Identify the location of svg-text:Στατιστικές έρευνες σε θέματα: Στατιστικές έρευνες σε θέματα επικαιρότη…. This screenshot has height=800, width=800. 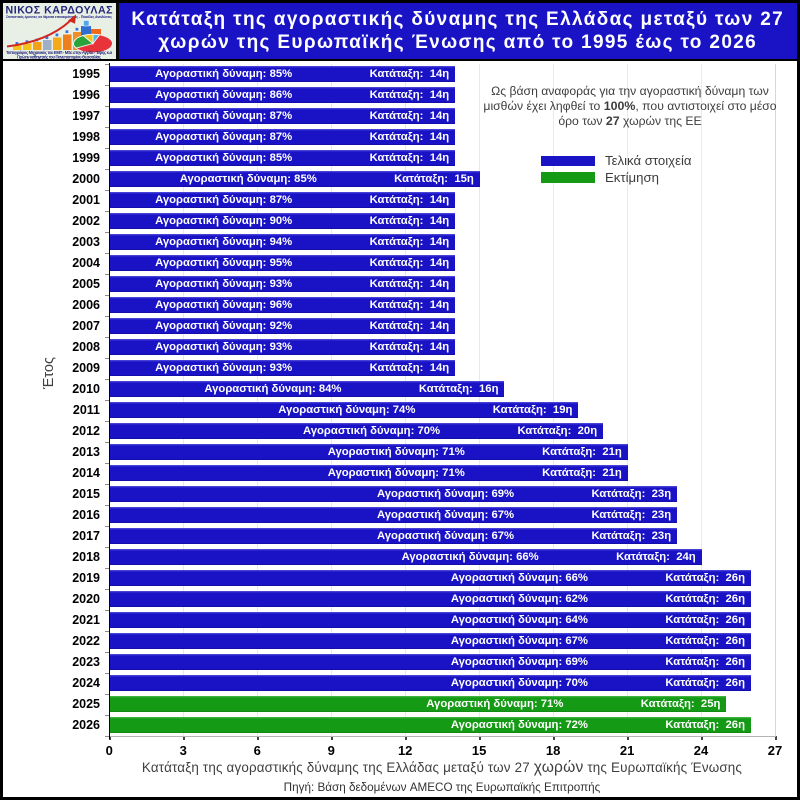
(59, 17).